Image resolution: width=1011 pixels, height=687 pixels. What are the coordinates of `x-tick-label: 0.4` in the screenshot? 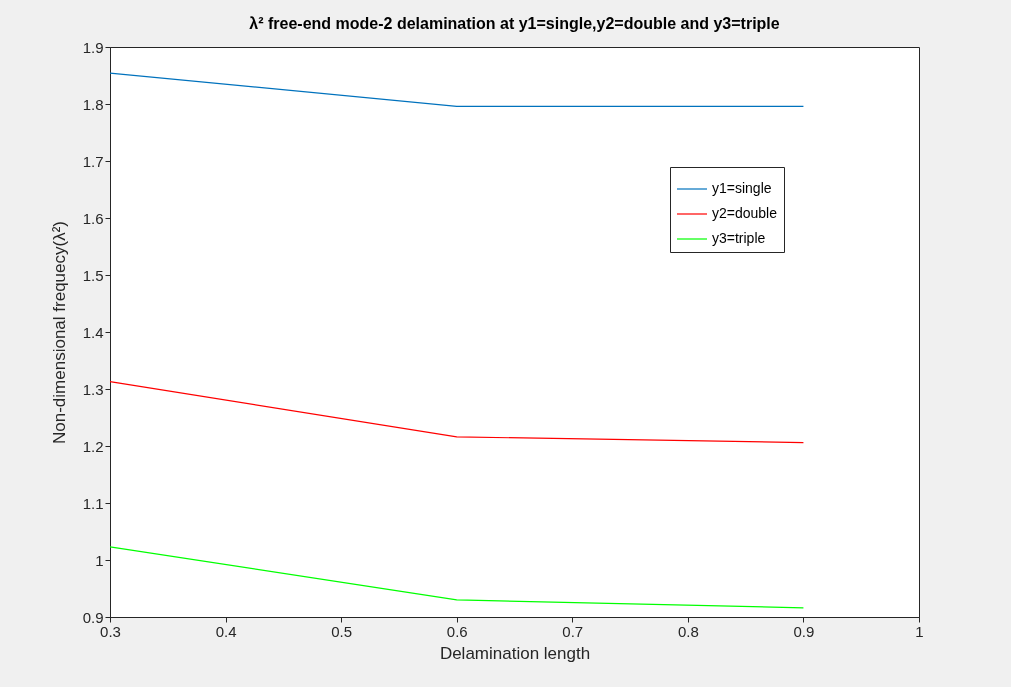 It's located at (226, 631).